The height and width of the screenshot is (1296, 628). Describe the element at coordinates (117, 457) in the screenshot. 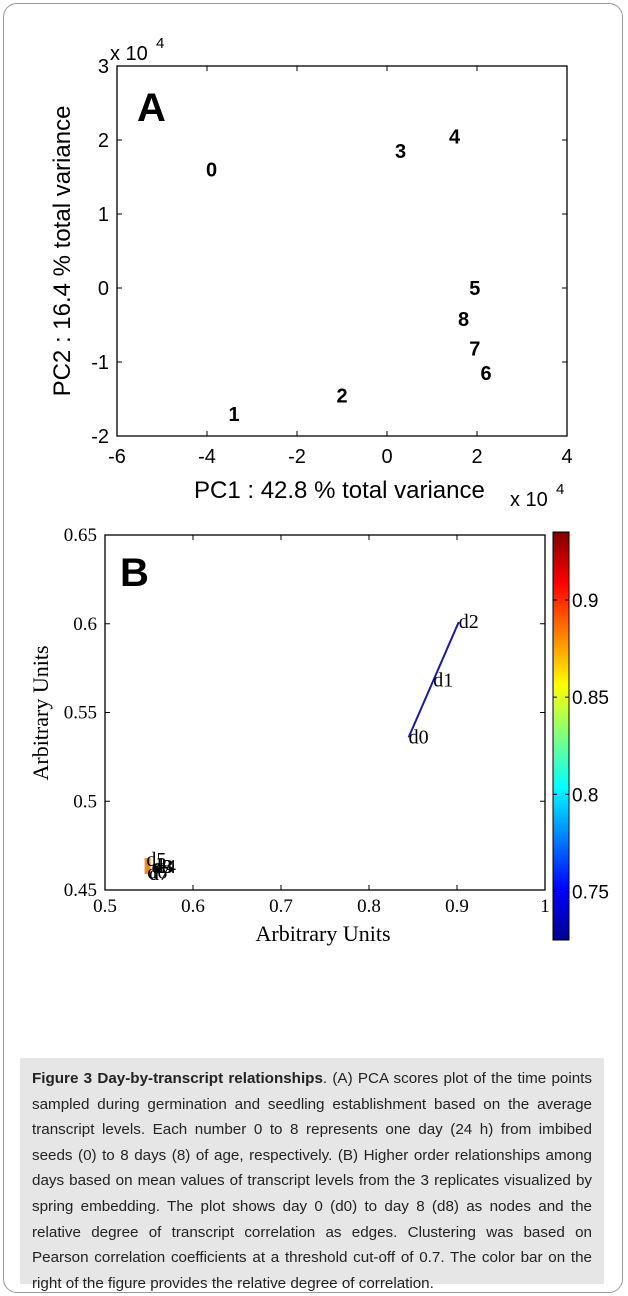

I see `panel-a-xtick-label: -6` at that location.